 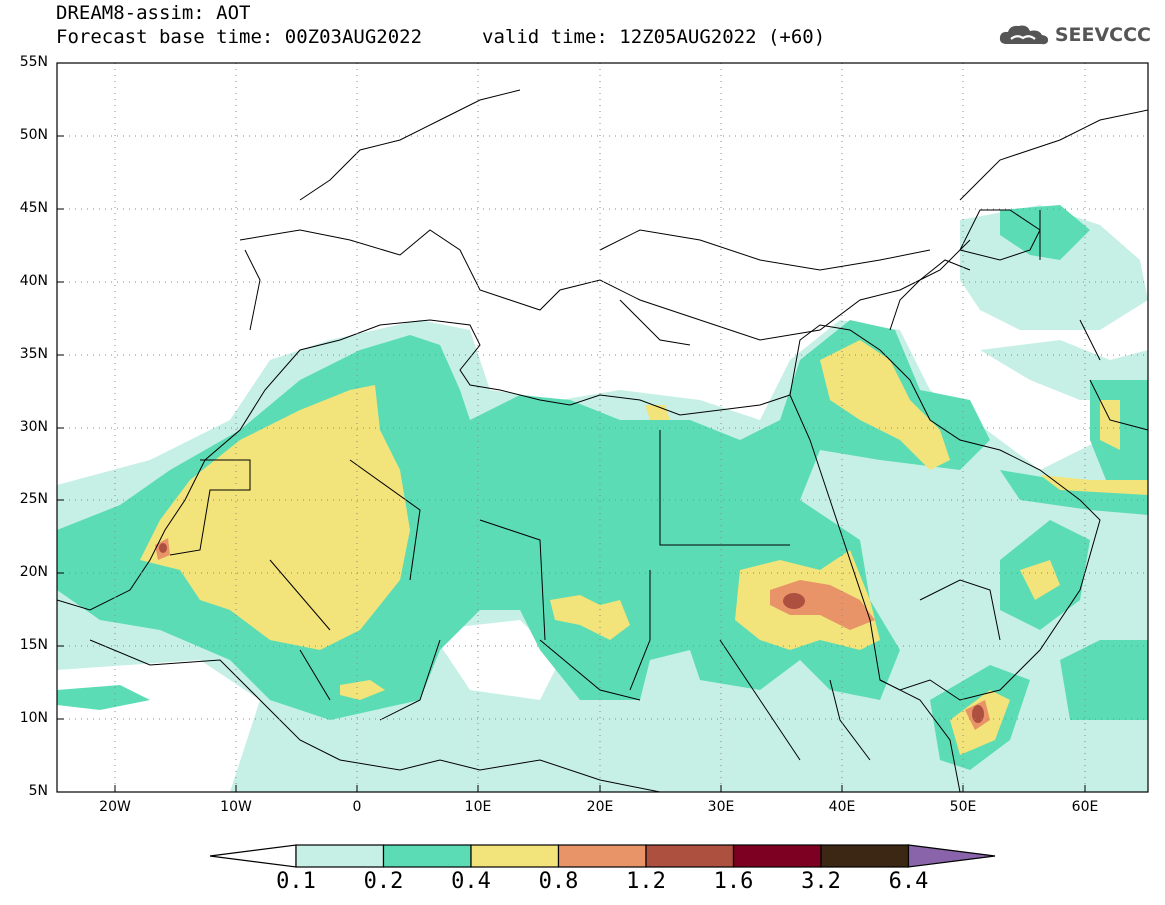 I want to click on colorbar-label-1-2: 1.2, so click(x=646, y=881).